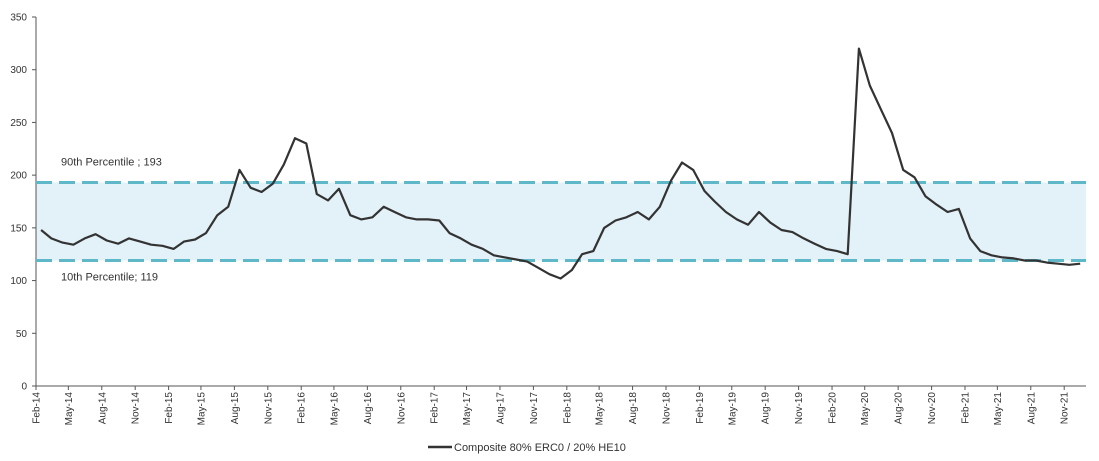 This screenshot has height=461, width=1099. What do you see at coordinates (368, 408) in the screenshot?
I see `x-tick-label: Aug-16` at bounding box center [368, 408].